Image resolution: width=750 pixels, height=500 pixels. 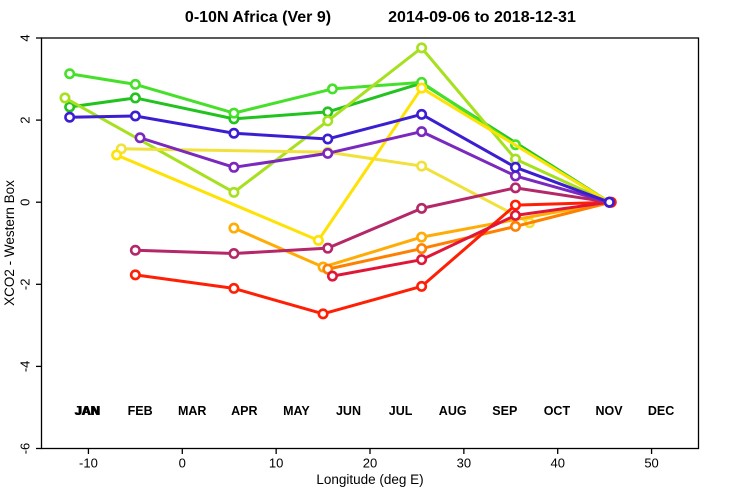 What do you see at coordinates (557, 411) in the screenshot?
I see `legend-month-oct: OCT` at bounding box center [557, 411].